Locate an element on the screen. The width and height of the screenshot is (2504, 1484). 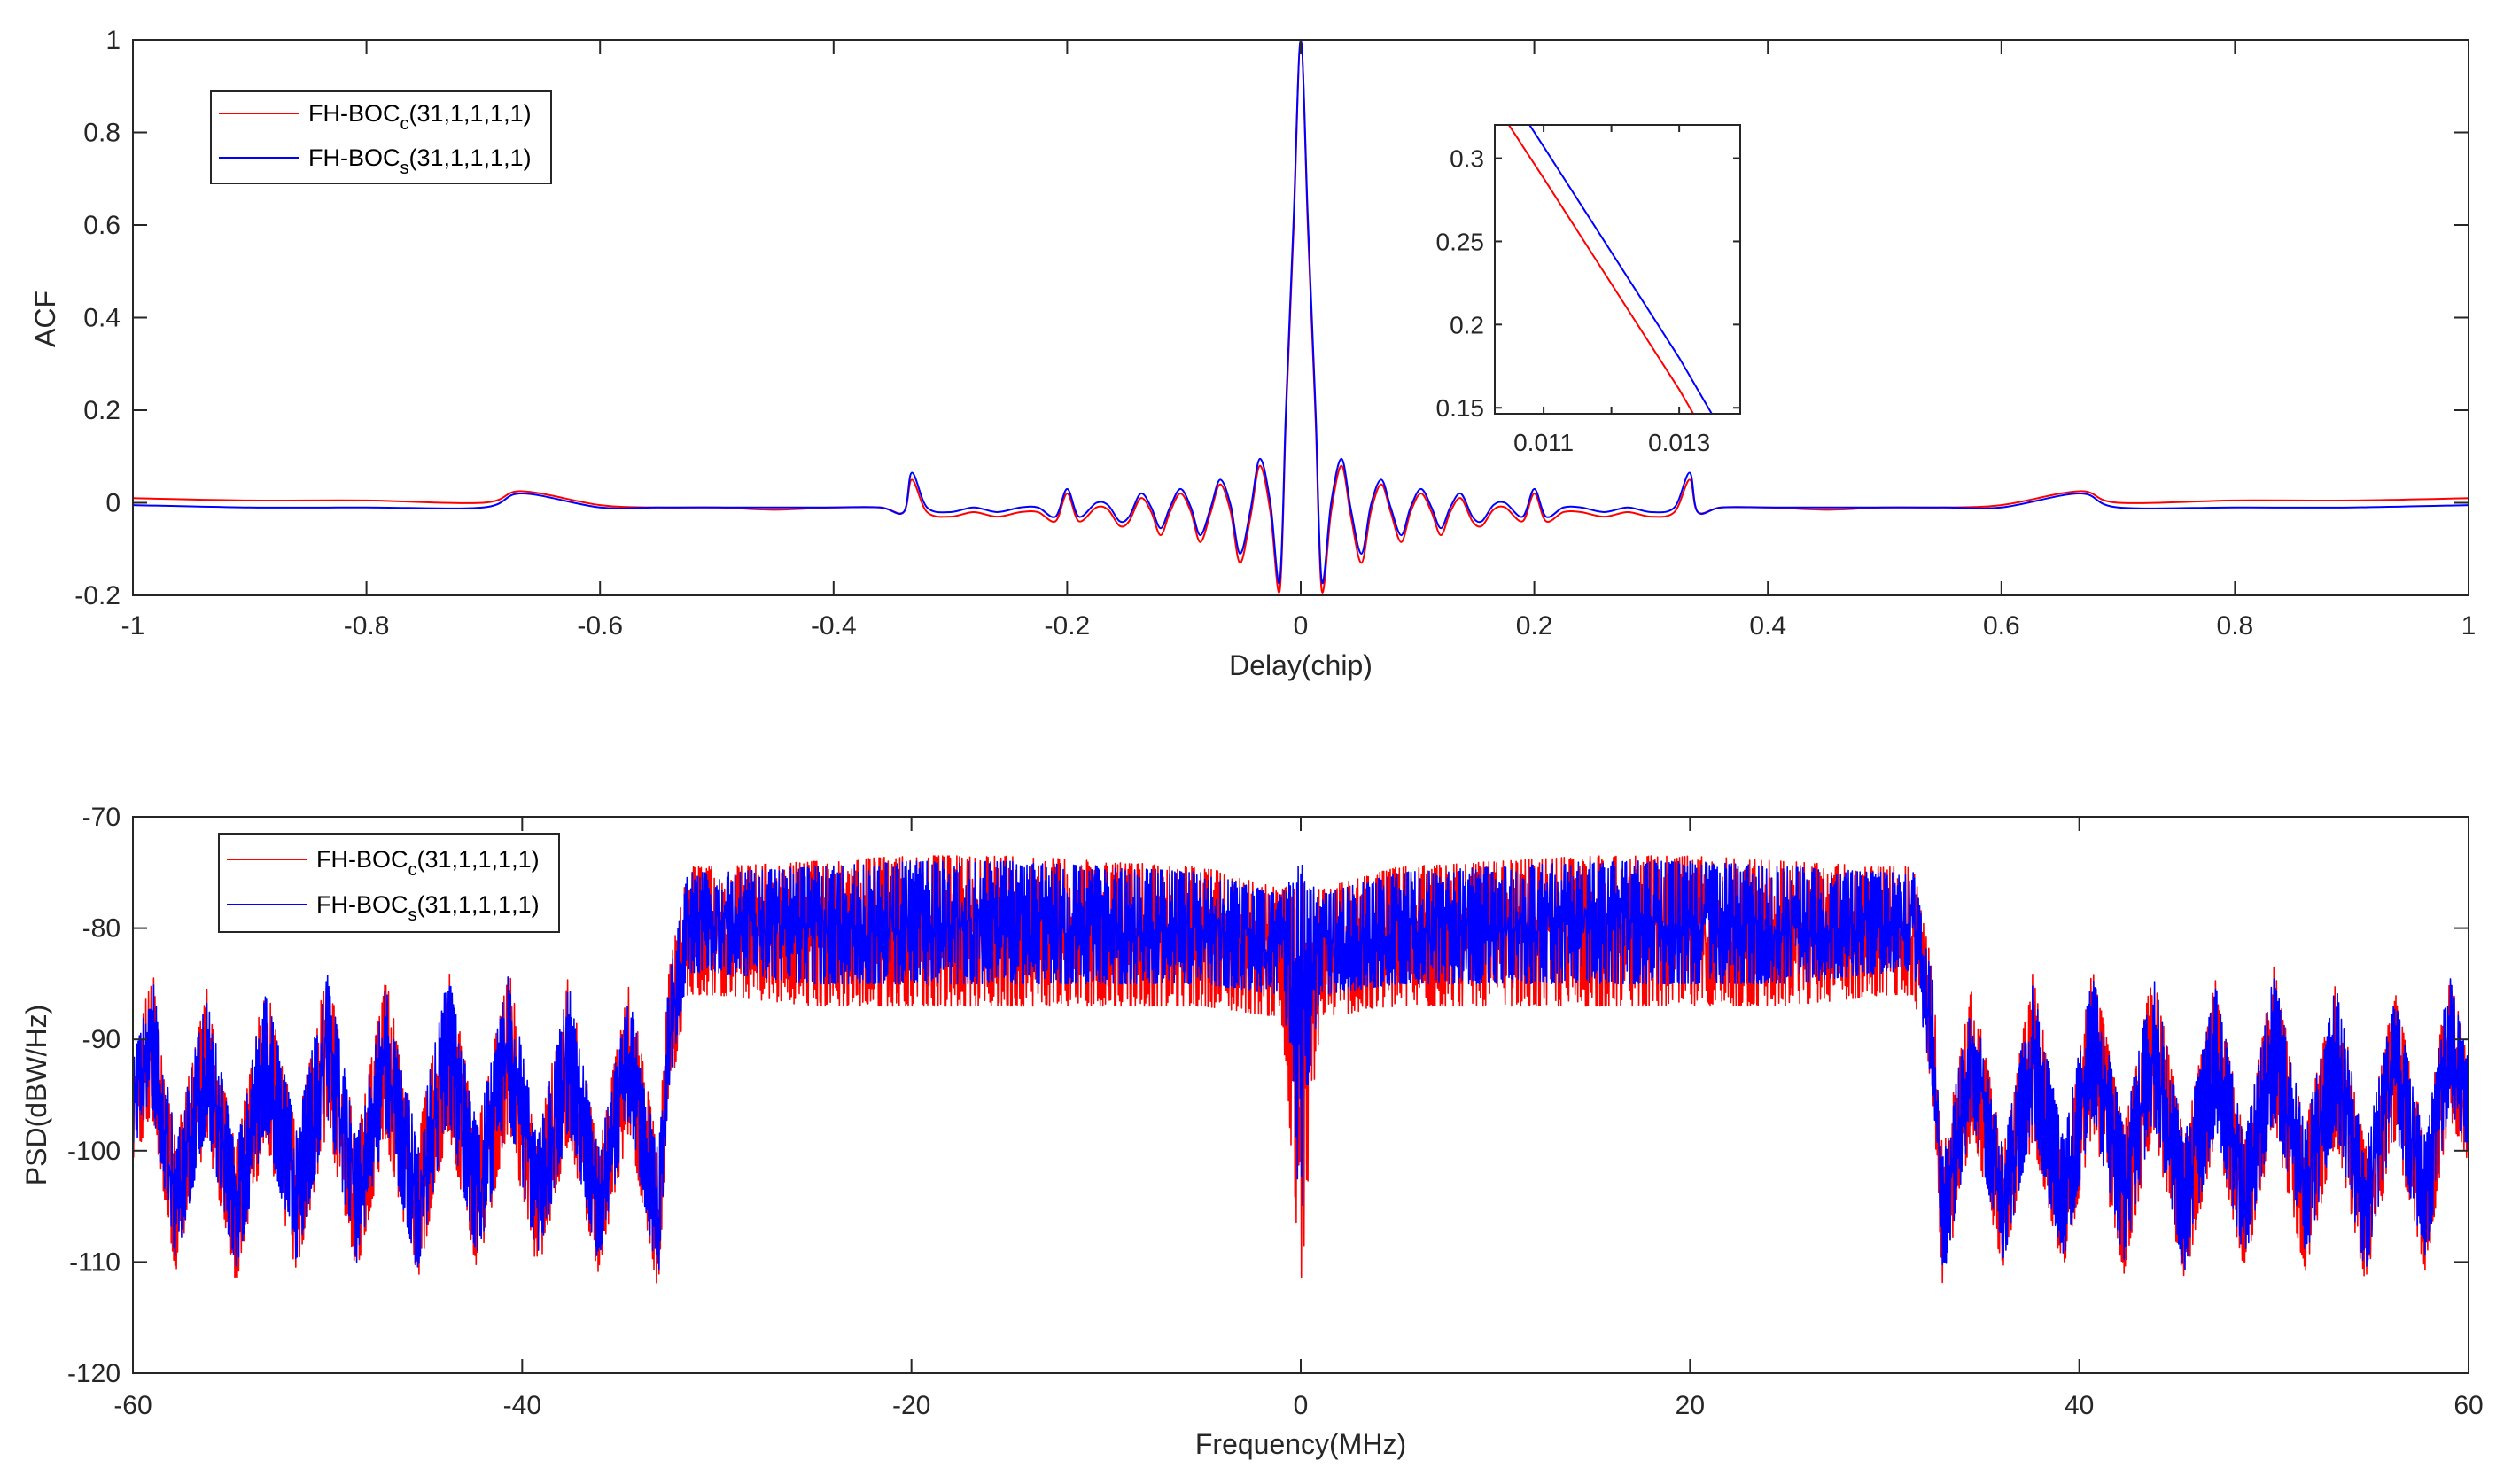
acf-x-tick-label: -0.6 is located at coordinates (600, 626).